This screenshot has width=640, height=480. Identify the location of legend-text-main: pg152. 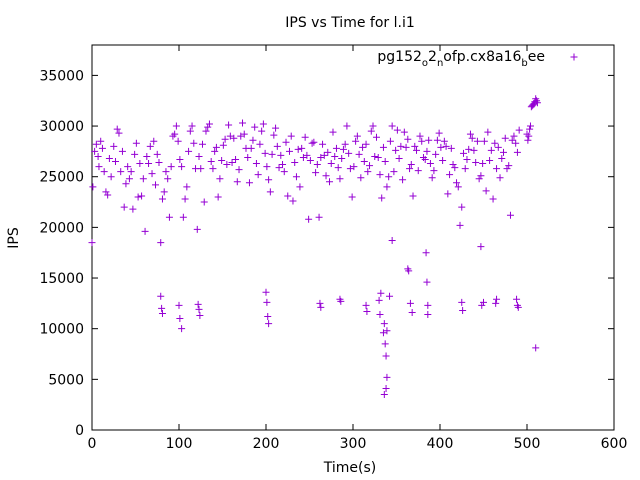
(399, 57).